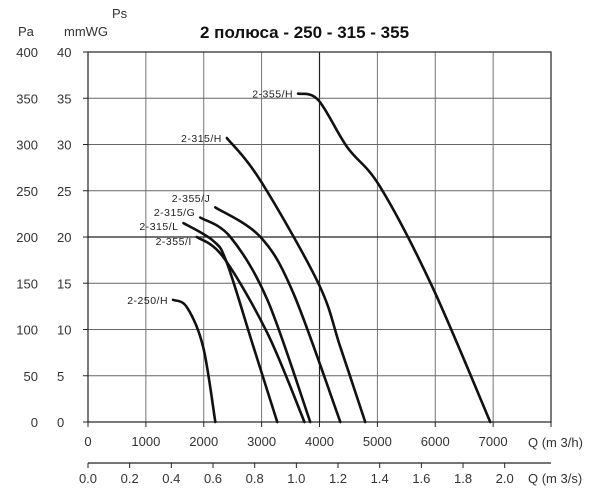 The width and height of the screenshot is (600, 497). Describe the element at coordinates (26, 31) in the screenshot. I see `y-unit-pa: Pa` at that location.